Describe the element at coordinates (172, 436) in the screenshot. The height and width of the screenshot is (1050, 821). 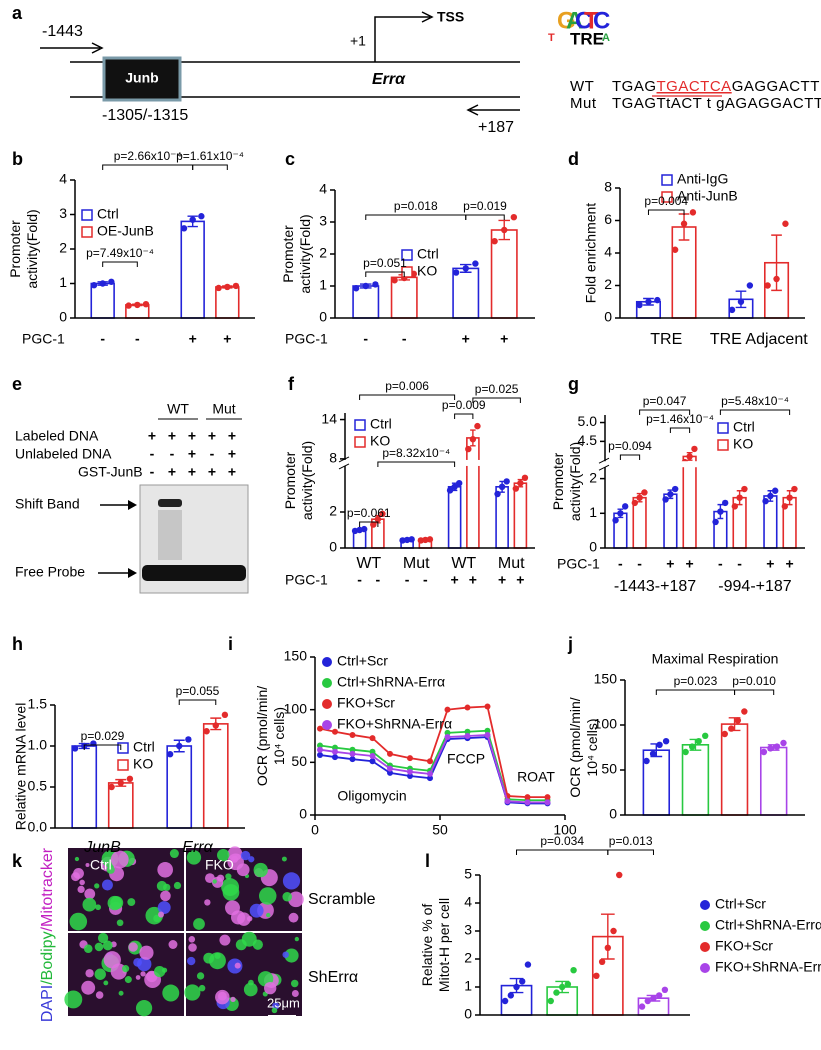
I see `condition-mark: +` at that location.